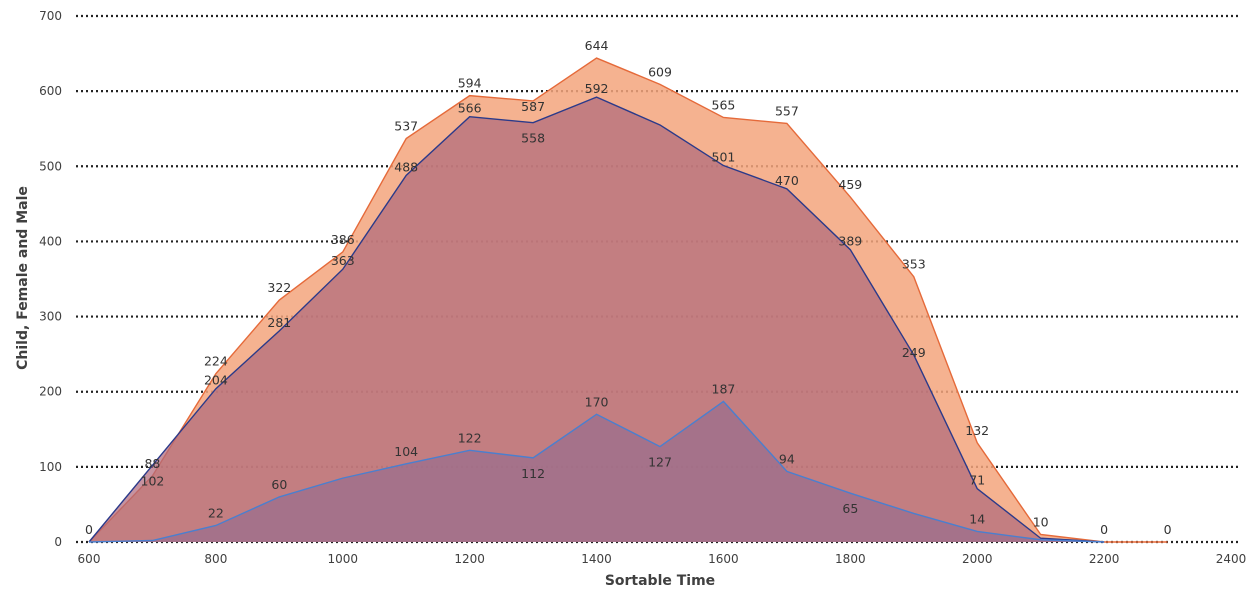 The width and height of the screenshot is (1249, 589). I want to click on data-label: 353, so click(914, 264).